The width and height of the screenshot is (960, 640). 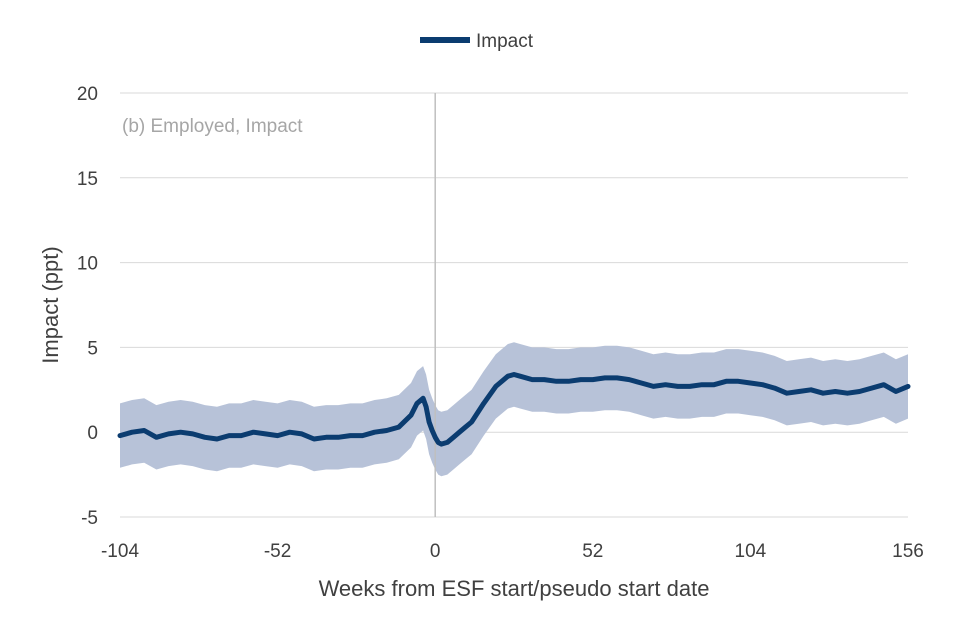 What do you see at coordinates (751, 551) in the screenshot?
I see `x-tick-label: 104` at bounding box center [751, 551].